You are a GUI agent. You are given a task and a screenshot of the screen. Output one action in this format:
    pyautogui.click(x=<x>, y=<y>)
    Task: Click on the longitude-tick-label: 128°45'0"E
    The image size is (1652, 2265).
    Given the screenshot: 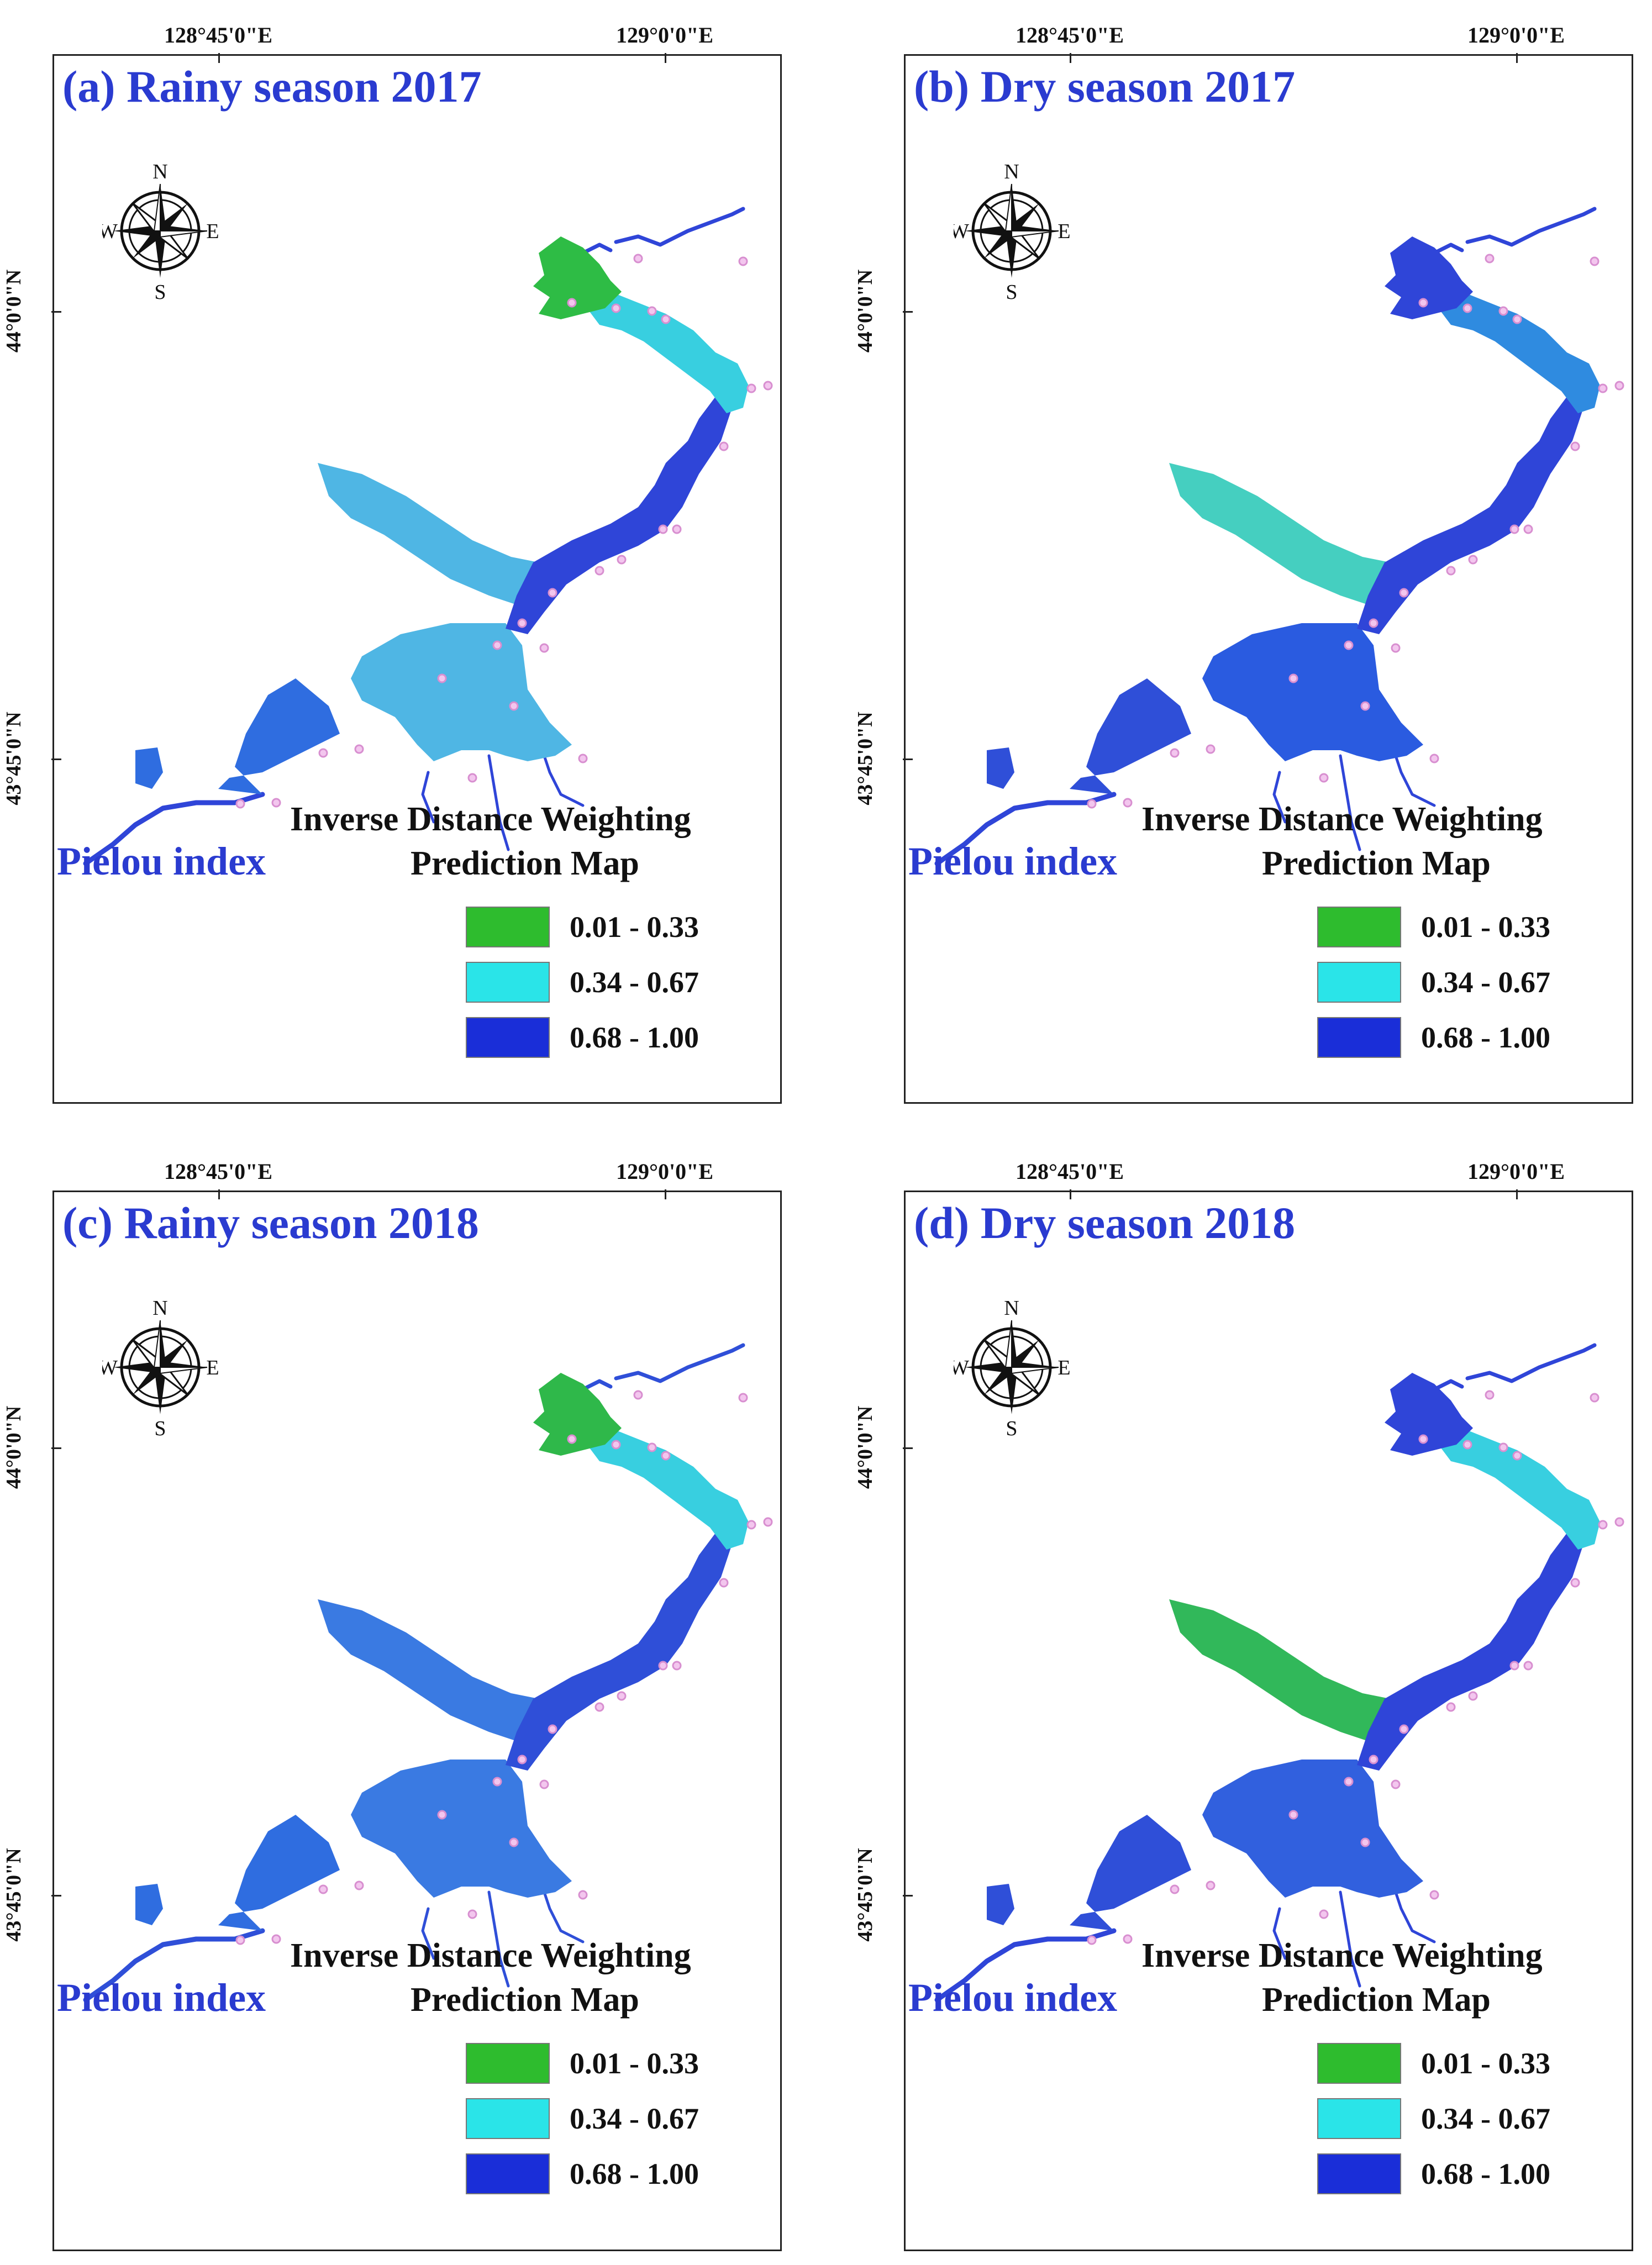 What is the action you would take?
    pyautogui.click(x=218, y=1171)
    